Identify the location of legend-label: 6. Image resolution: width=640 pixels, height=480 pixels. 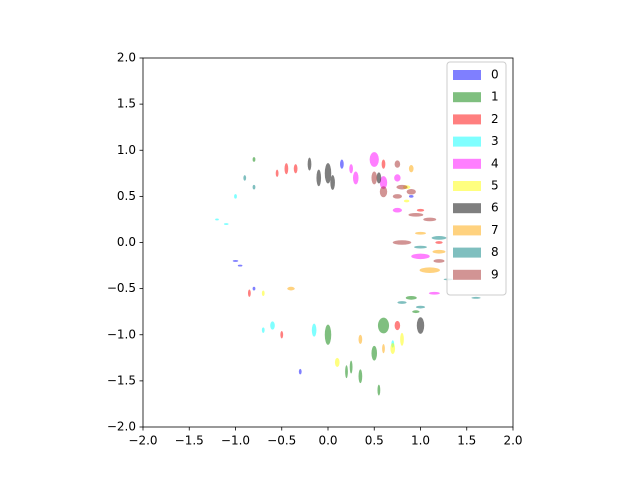
(495, 208).